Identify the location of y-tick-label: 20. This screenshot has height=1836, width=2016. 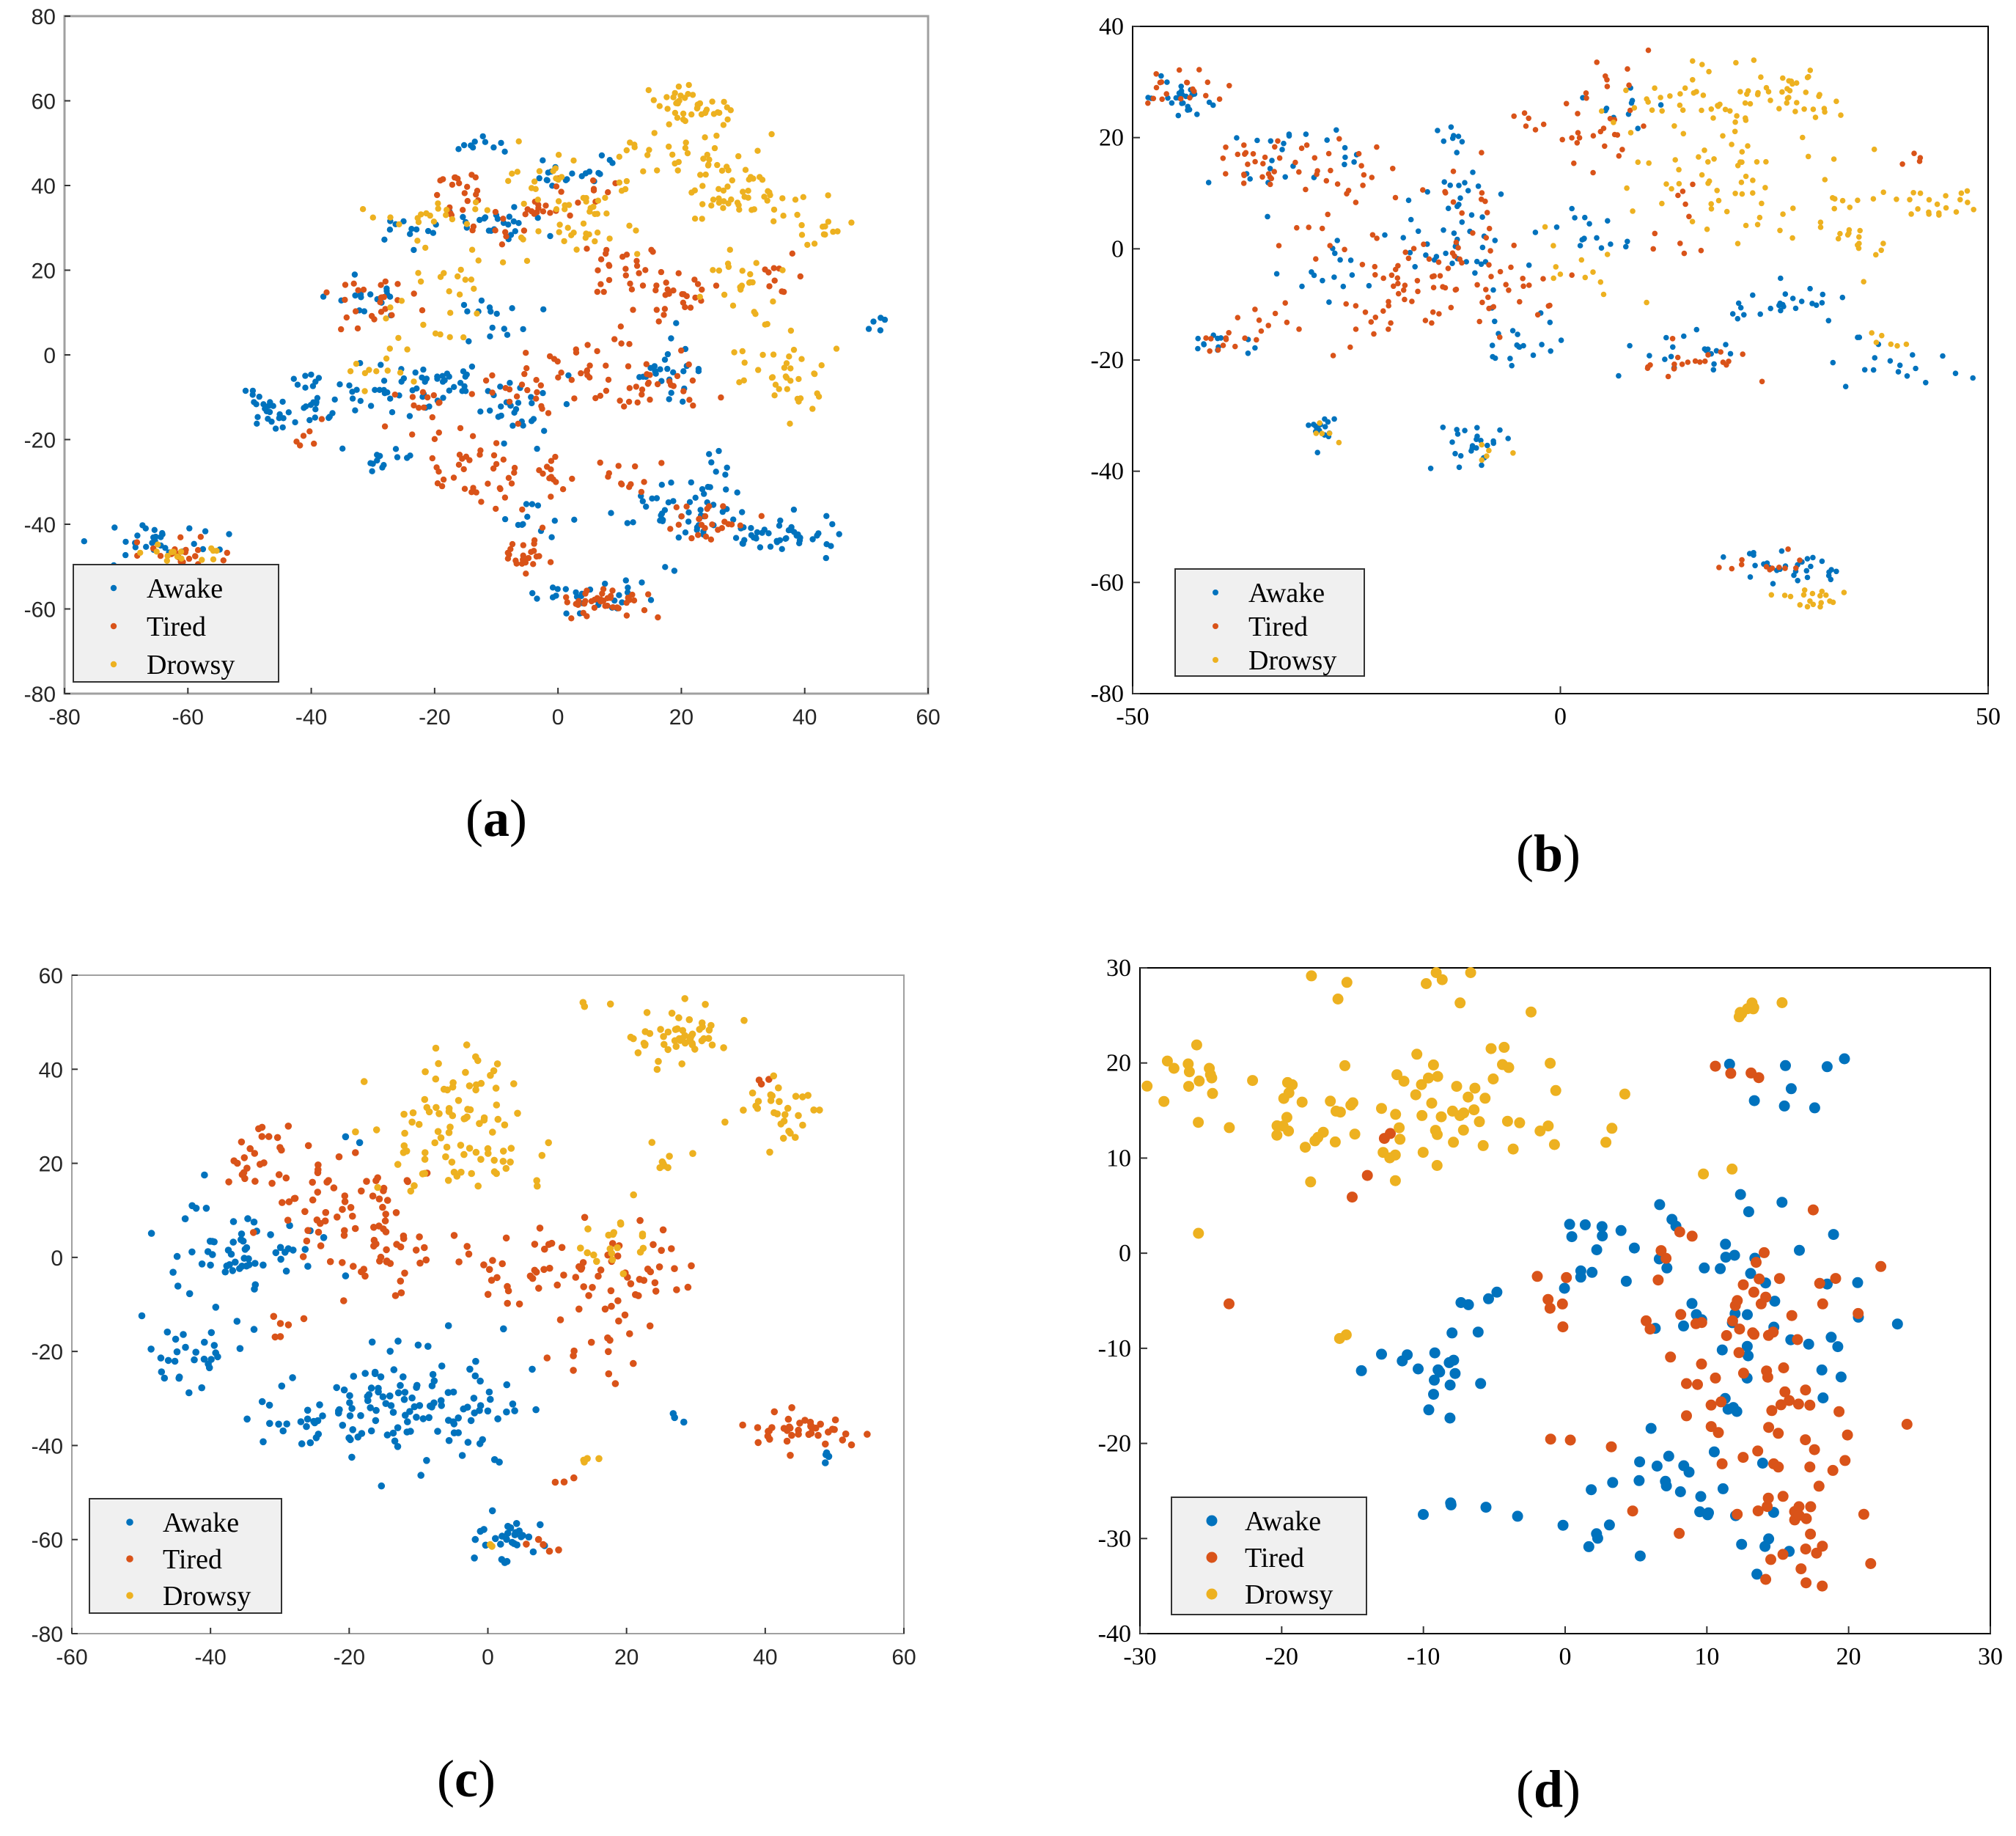
(1111, 138).